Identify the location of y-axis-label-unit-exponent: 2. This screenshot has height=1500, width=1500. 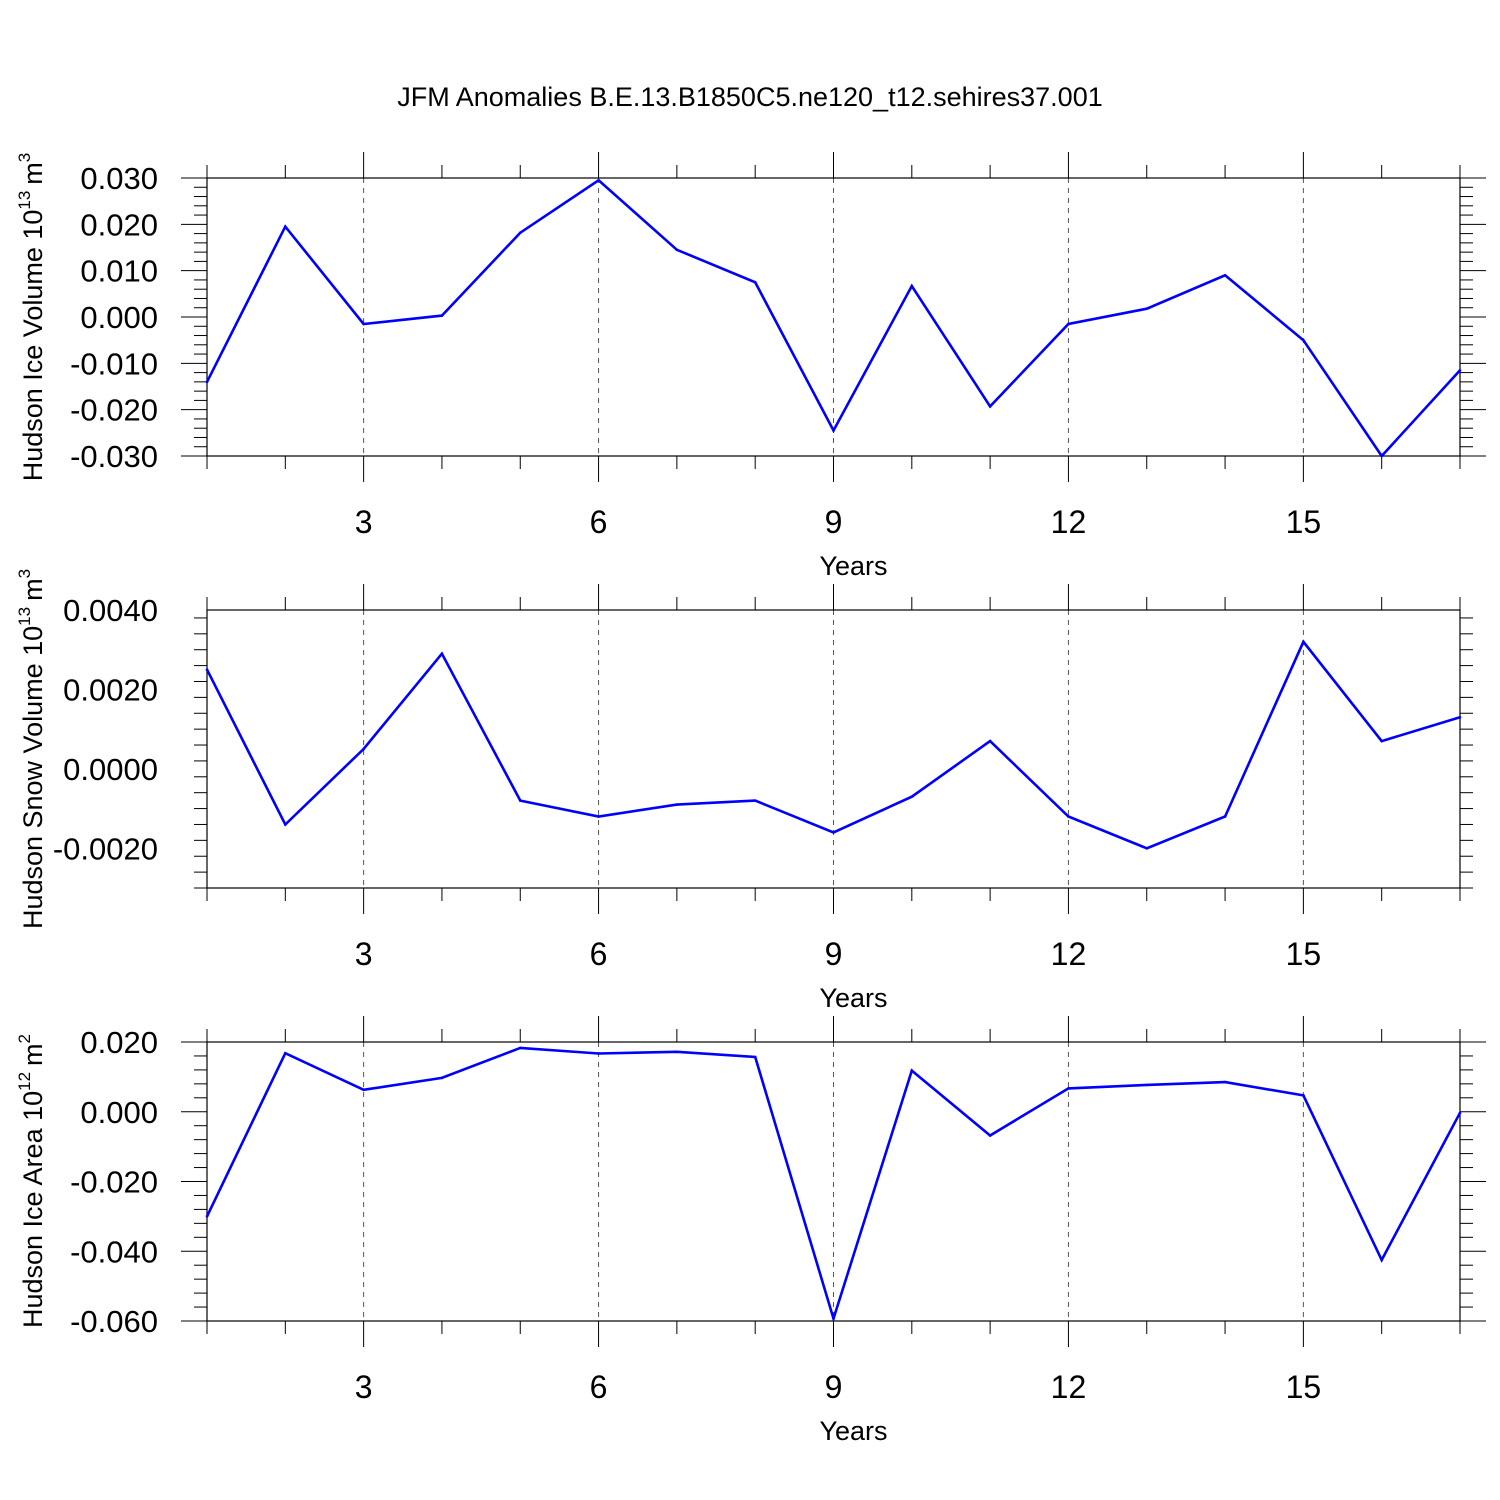
(24, 1038).